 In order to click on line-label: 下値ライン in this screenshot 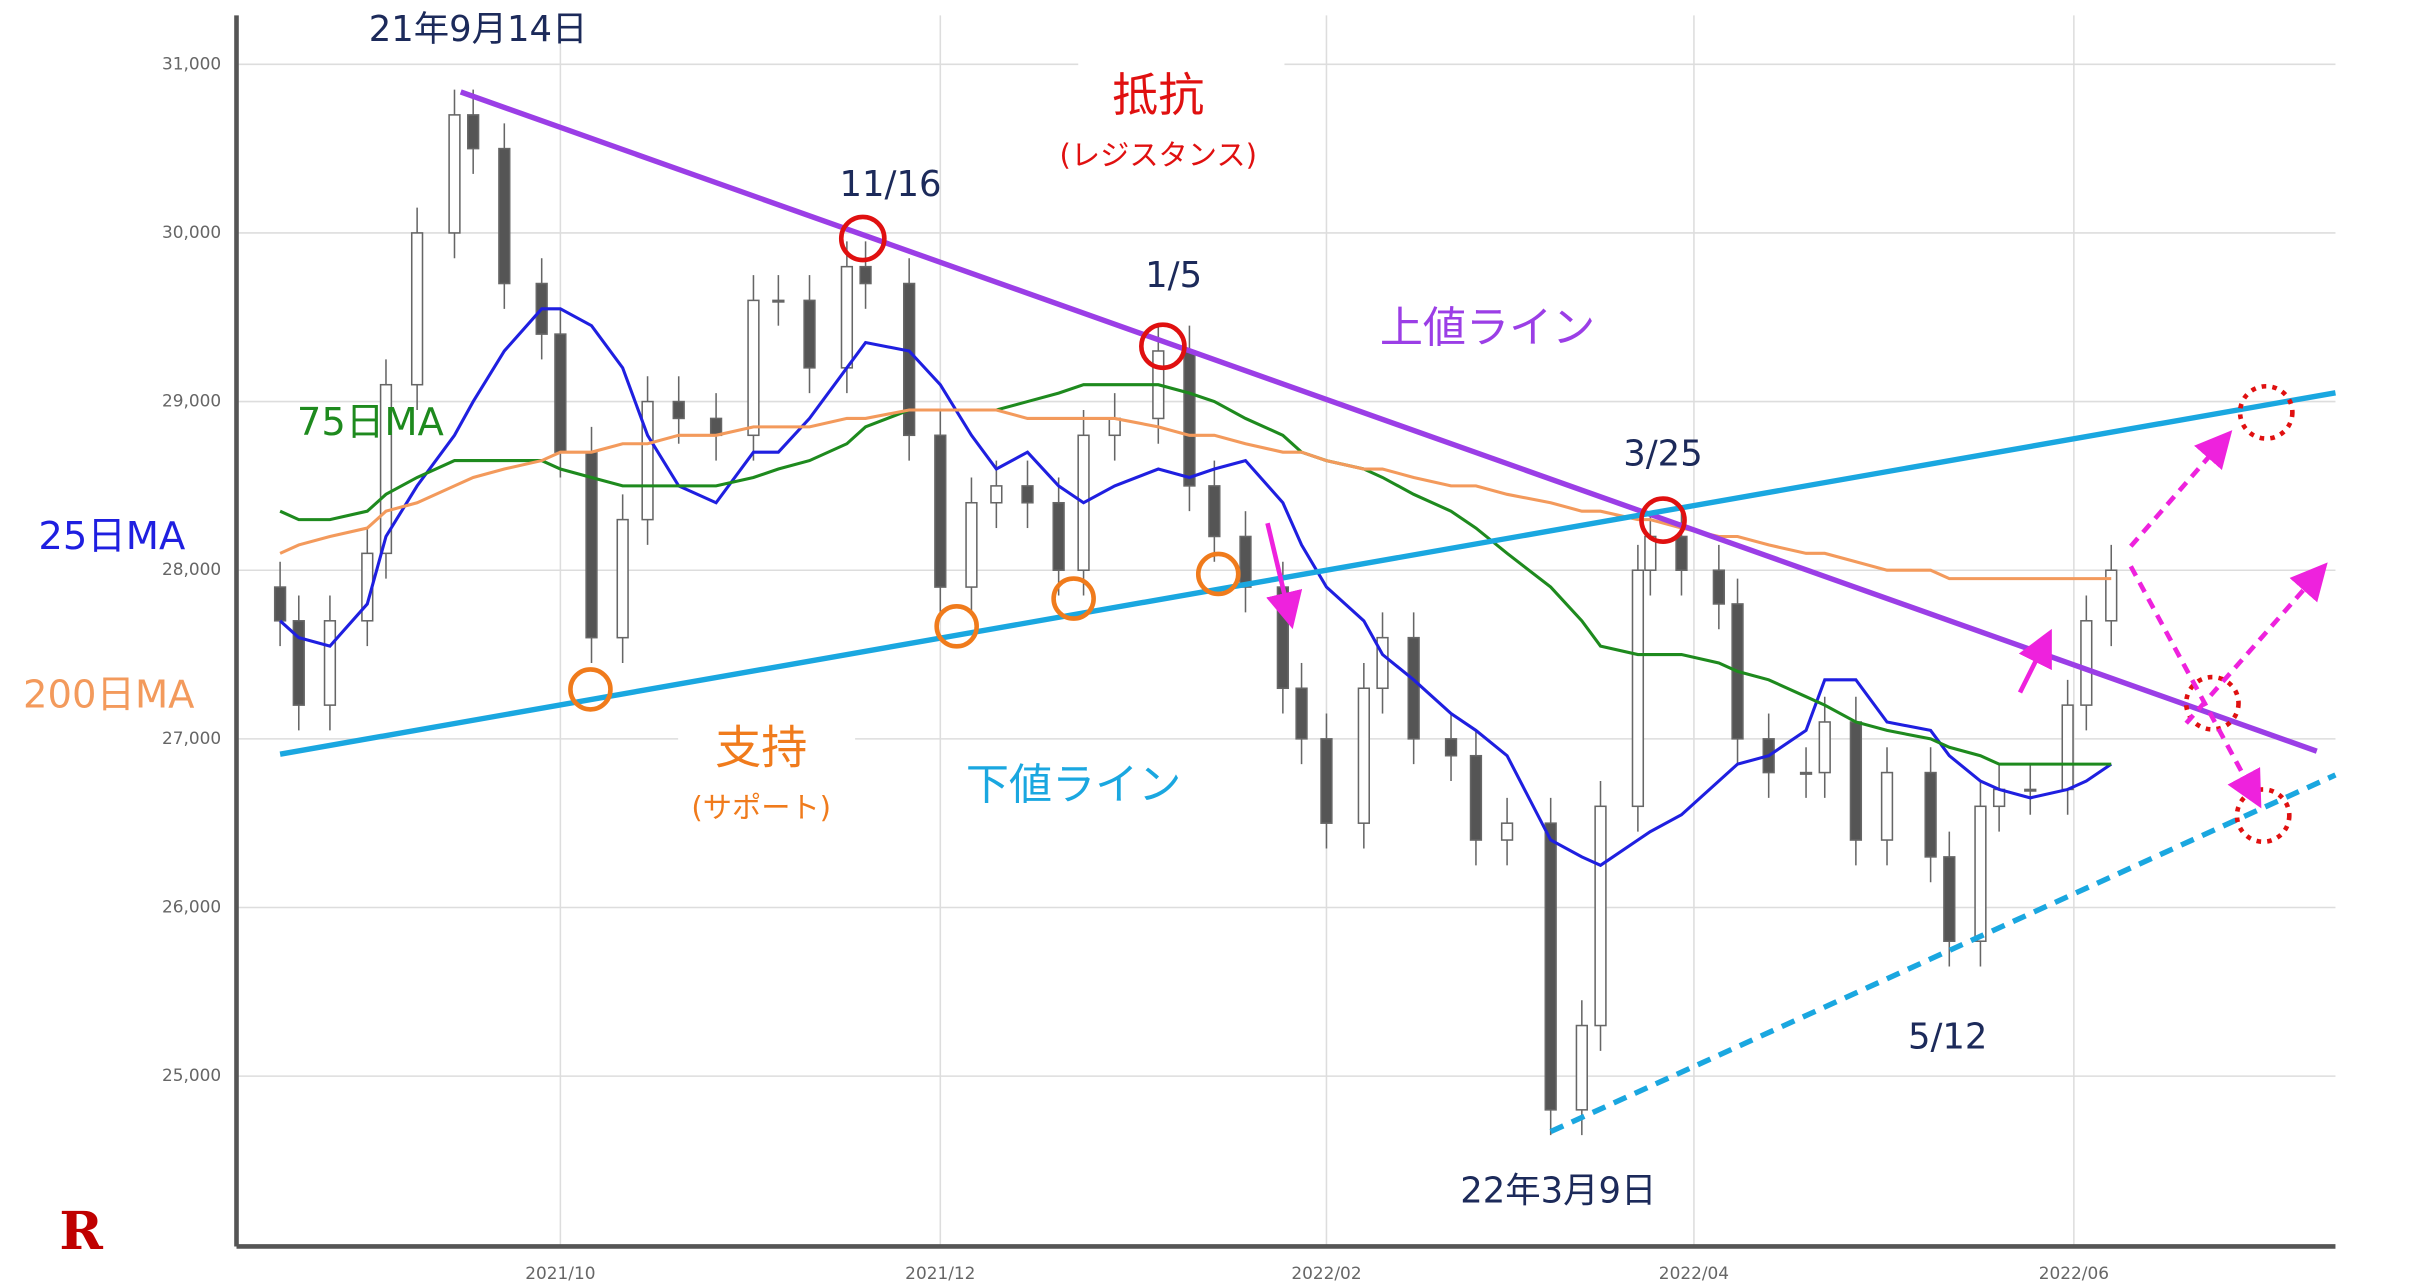, I will do `click(1073, 785)`.